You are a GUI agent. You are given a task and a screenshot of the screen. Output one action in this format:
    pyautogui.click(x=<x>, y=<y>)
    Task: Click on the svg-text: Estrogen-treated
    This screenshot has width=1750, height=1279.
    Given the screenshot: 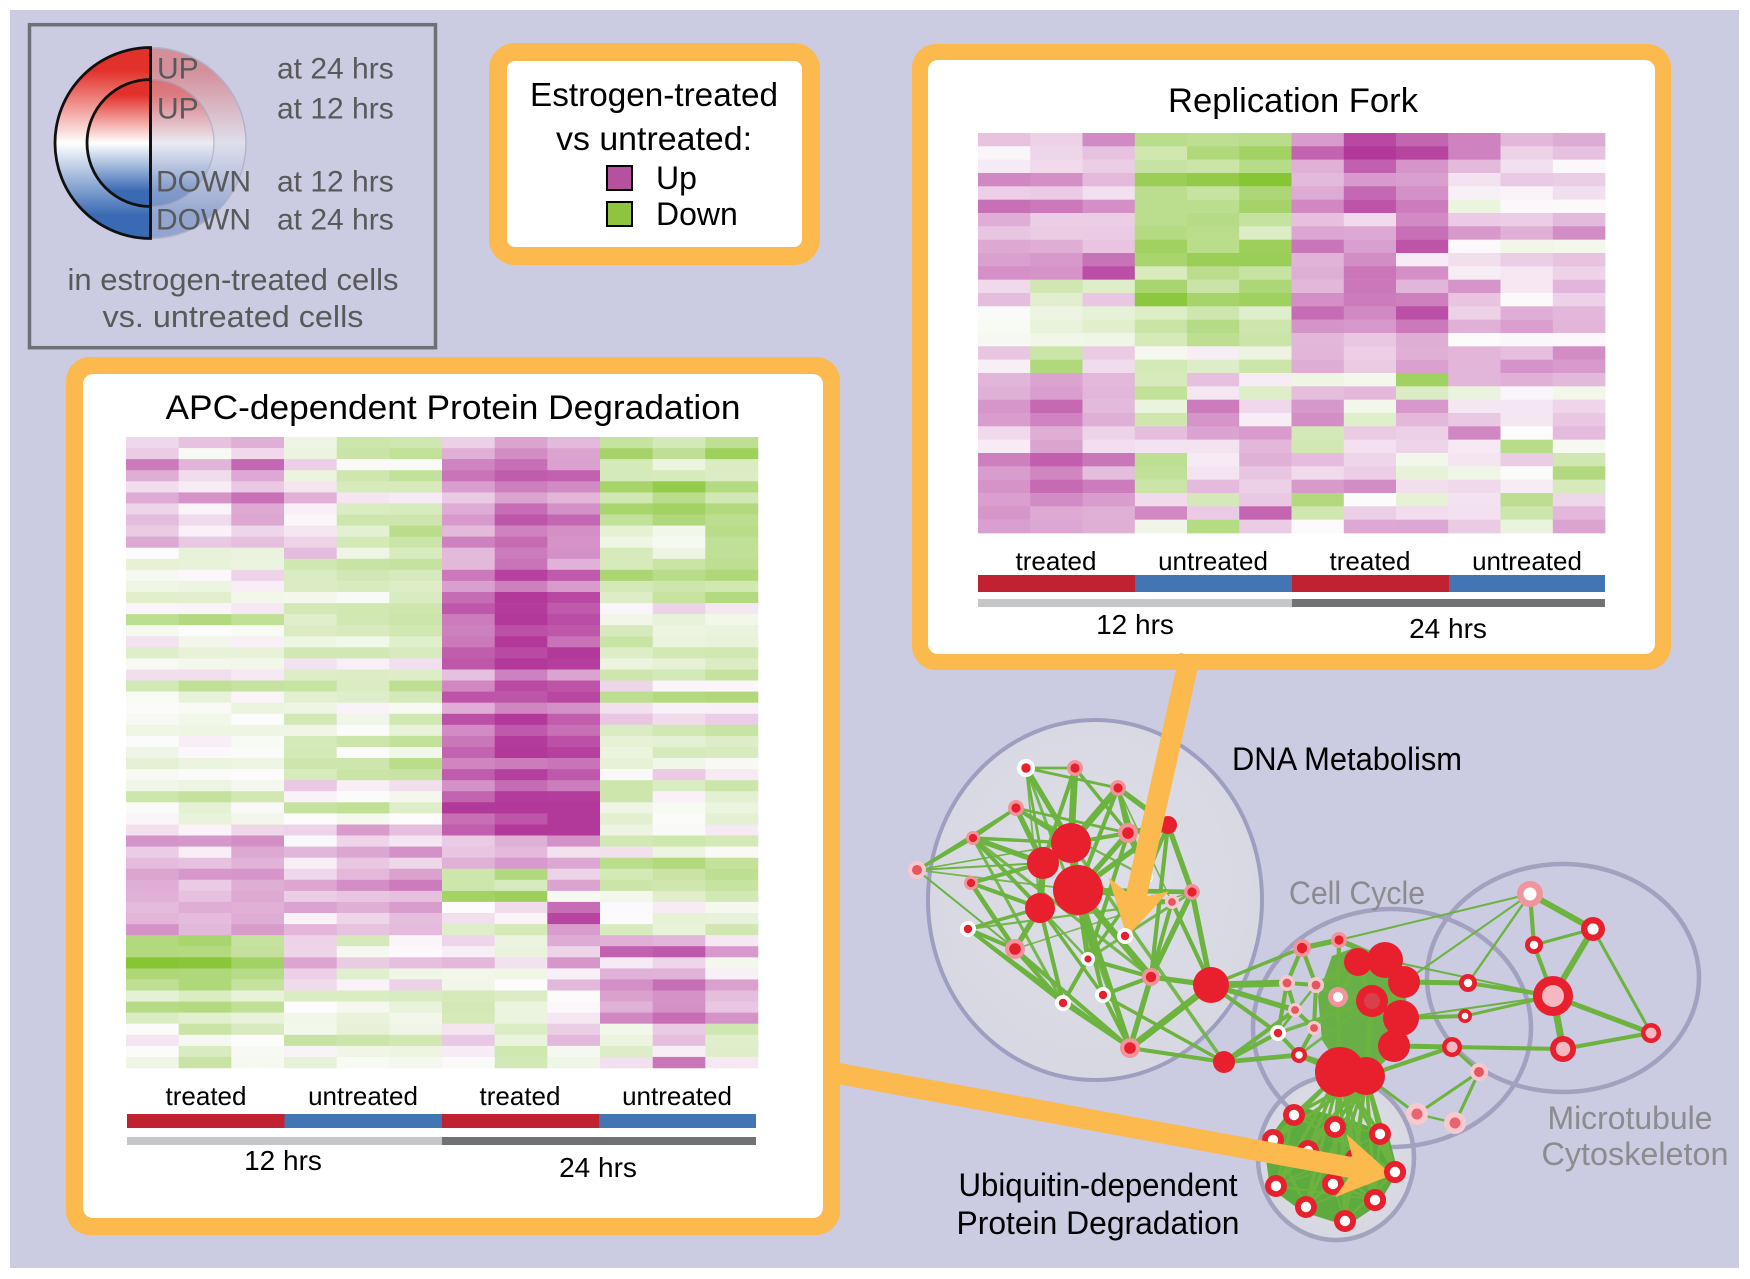 What is the action you would take?
    pyautogui.click(x=654, y=94)
    